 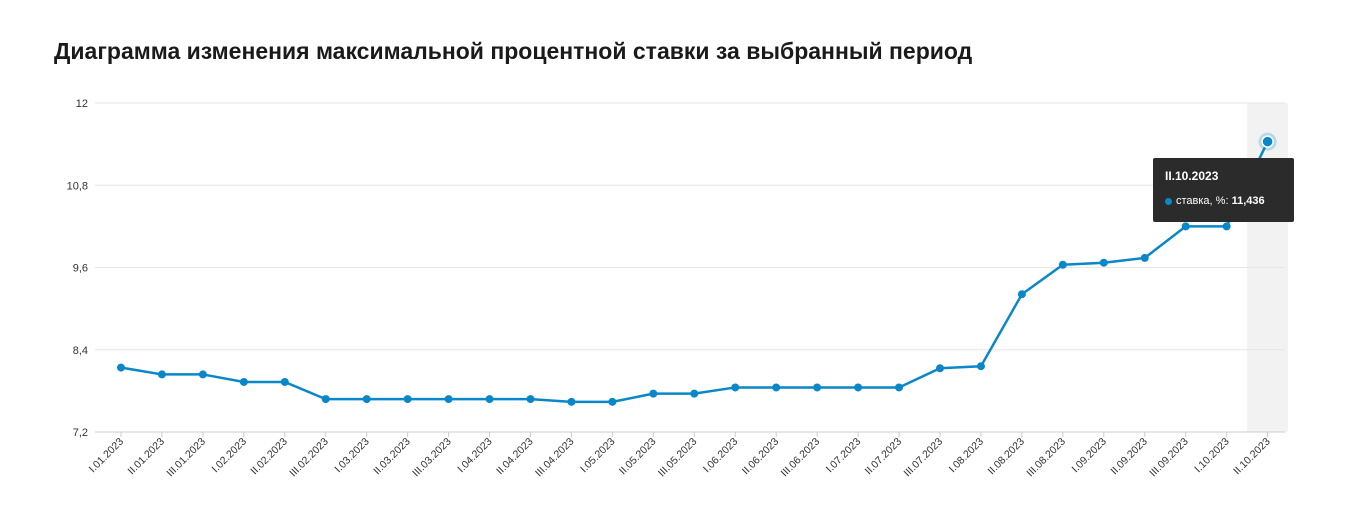 I want to click on y-tick-label: 10,8, so click(x=77, y=186).